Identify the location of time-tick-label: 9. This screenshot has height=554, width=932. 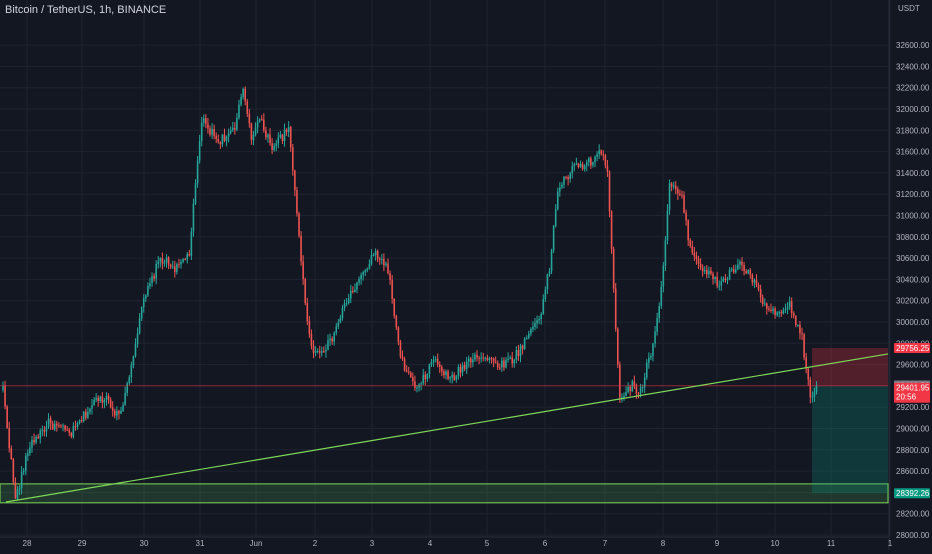
(717, 543).